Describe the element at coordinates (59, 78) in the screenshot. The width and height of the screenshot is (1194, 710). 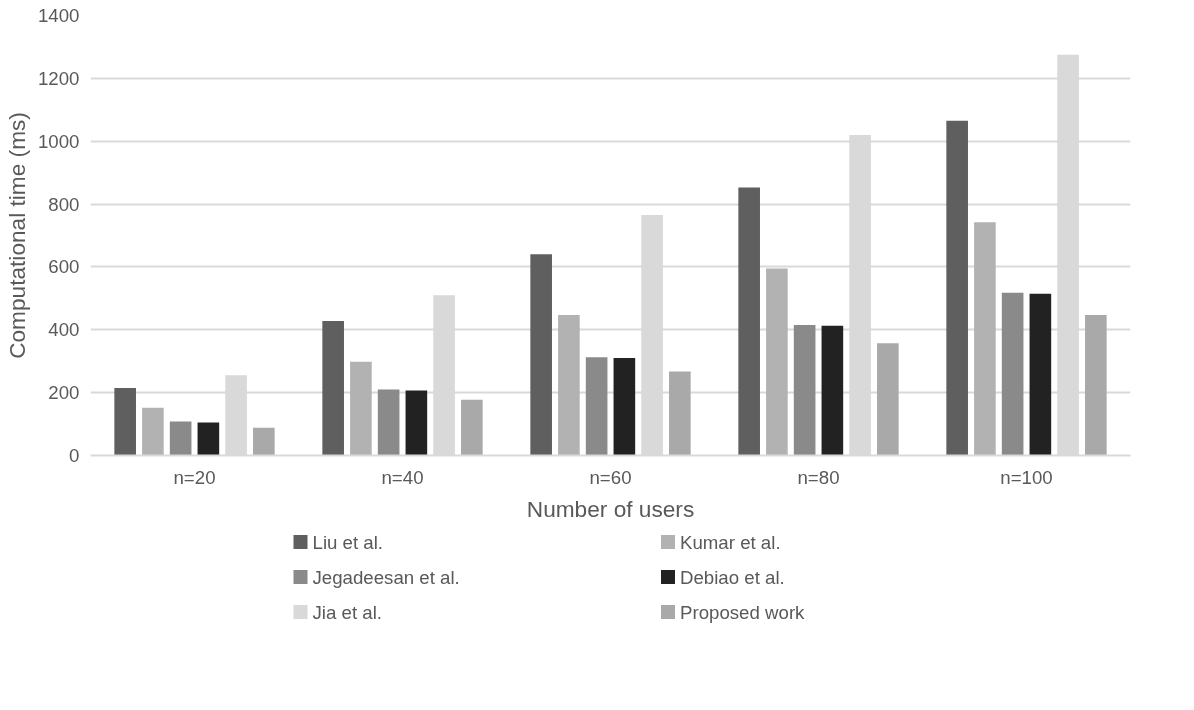
I see `y-tick-label: 1200` at that location.